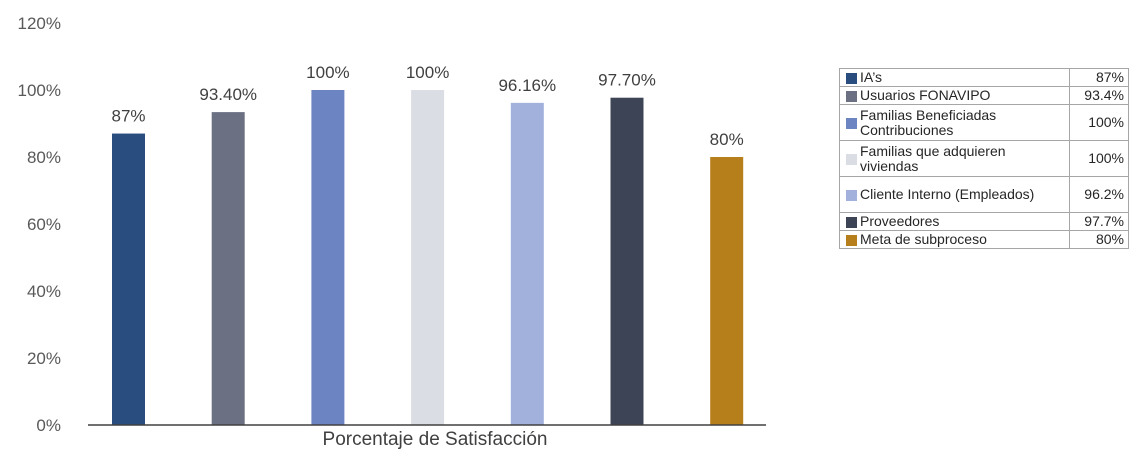 The width and height of the screenshot is (1133, 449). Describe the element at coordinates (1099, 77) in the screenshot. I see `legend-value: 87%` at that location.